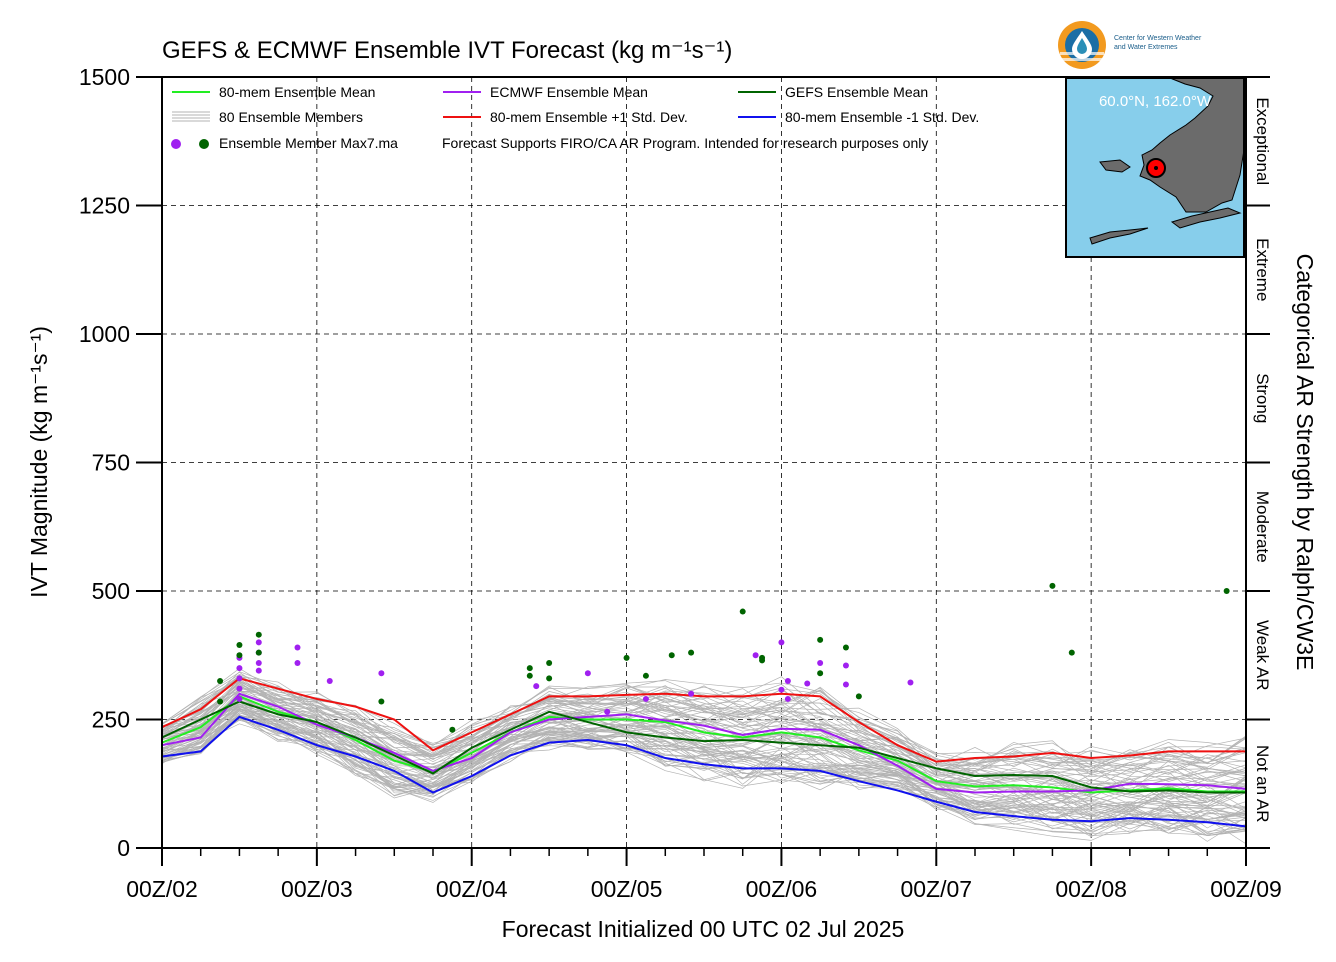 This screenshot has width=1336, height=962. What do you see at coordinates (1262, 269) in the screenshot?
I see `category-label: Extreme` at bounding box center [1262, 269].